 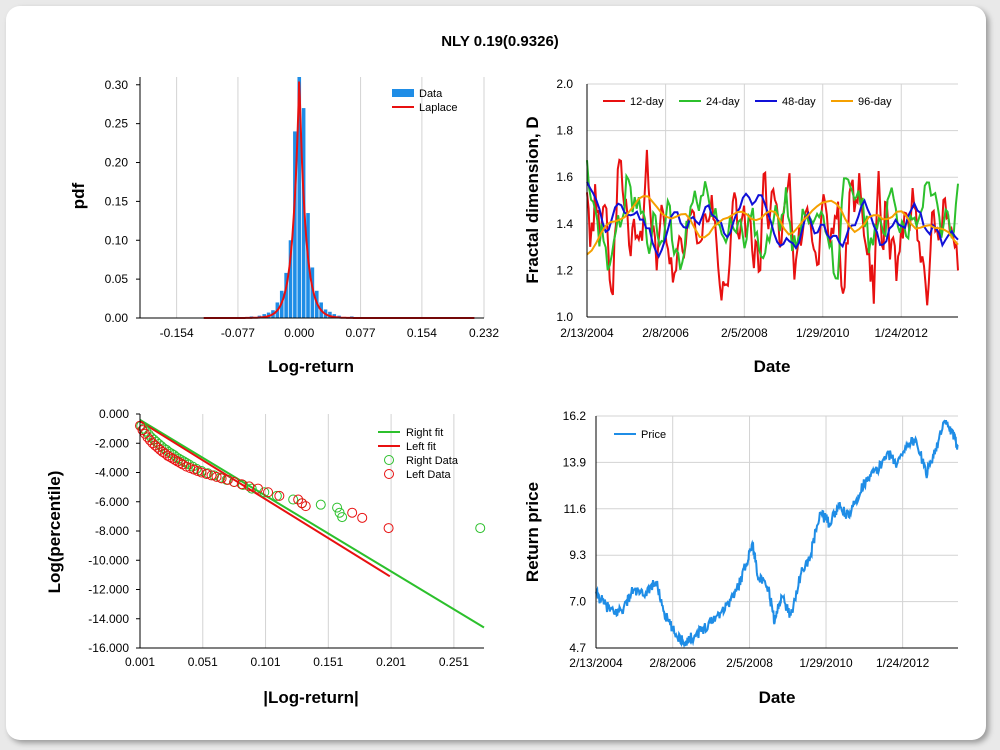 I want to click on tail-y-tick-label: -12.000, so click(x=108, y=590).